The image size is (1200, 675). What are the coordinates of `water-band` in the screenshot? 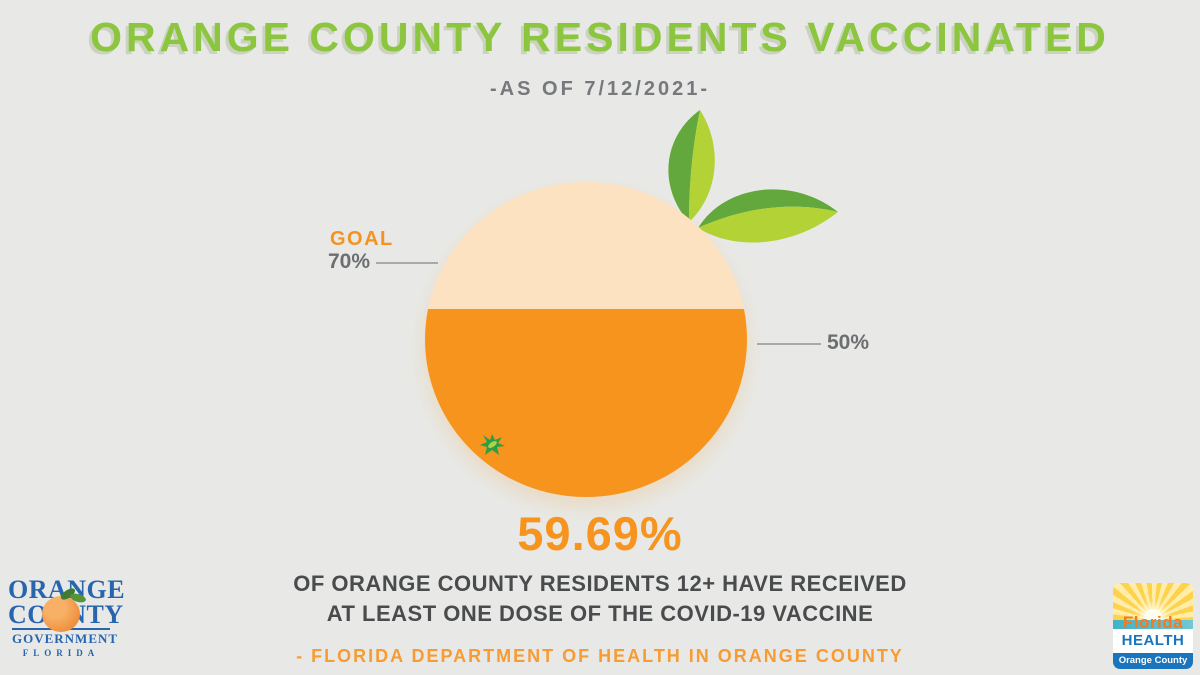 It's located at (1153, 624).